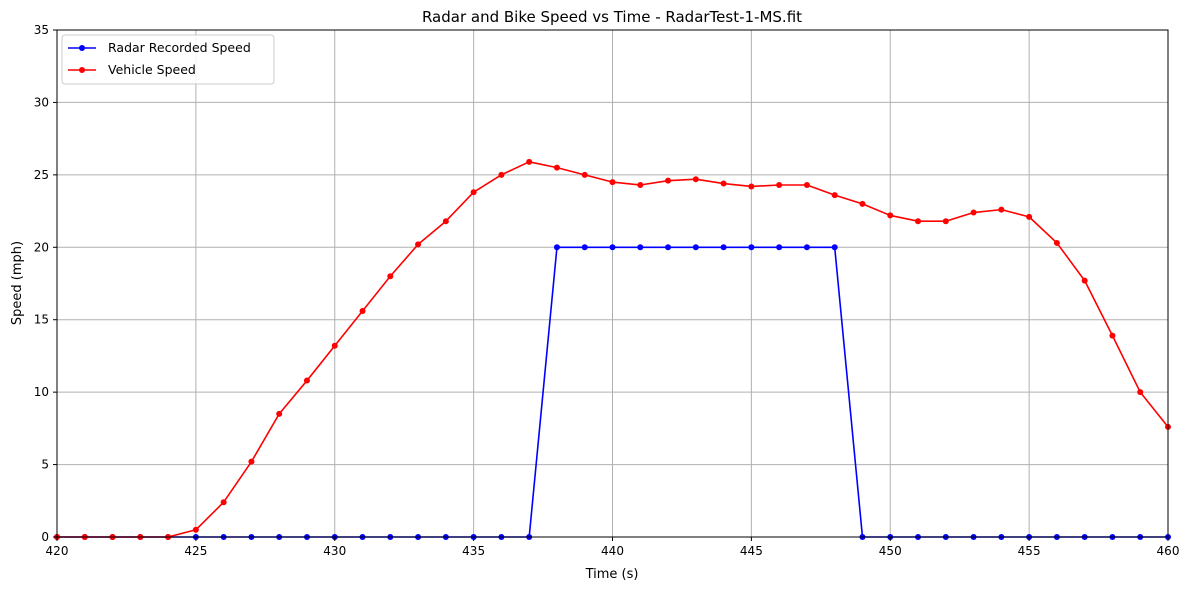 The image size is (1189, 594). What do you see at coordinates (41, 30) in the screenshot?
I see `y-tick-label: 35` at bounding box center [41, 30].